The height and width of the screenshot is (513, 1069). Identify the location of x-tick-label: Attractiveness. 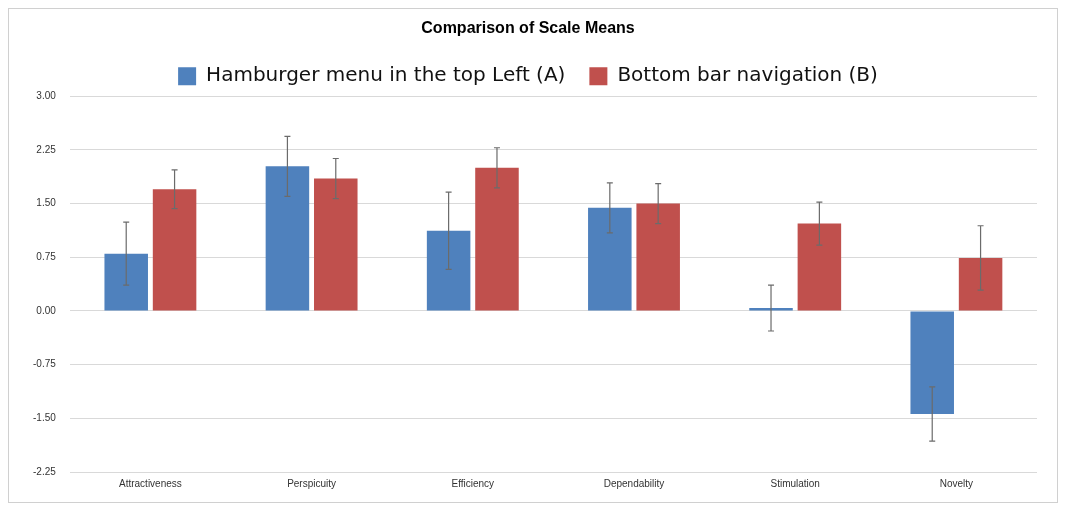
(150, 483).